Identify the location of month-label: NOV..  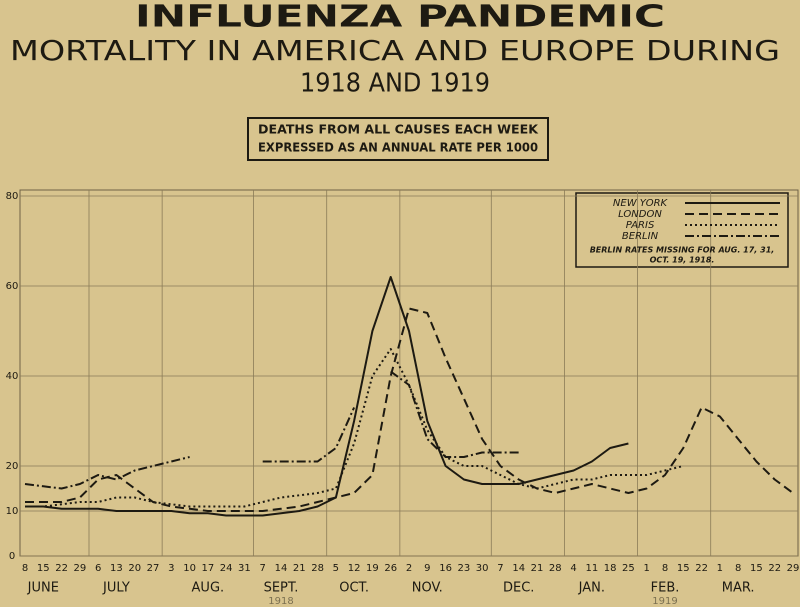
(427, 588).